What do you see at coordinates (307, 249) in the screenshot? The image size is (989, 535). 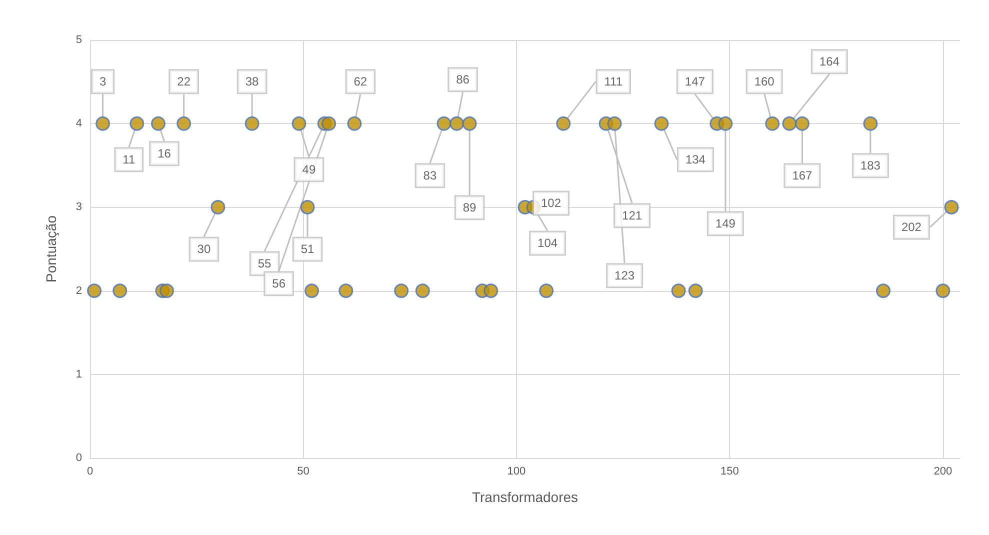 I see `annotation: 51` at bounding box center [307, 249].